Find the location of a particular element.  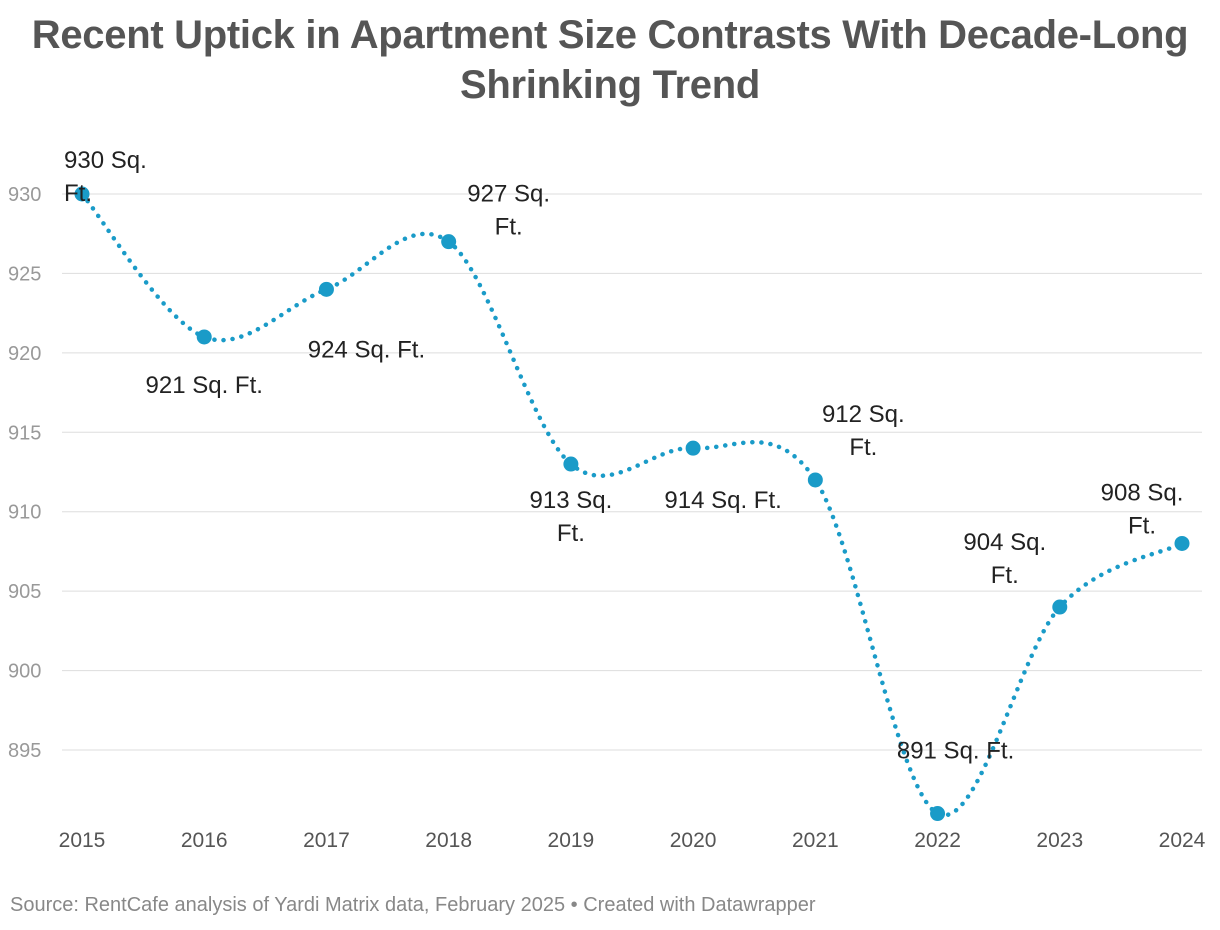

y-tick-label-905: 905 is located at coordinates (24, 592).